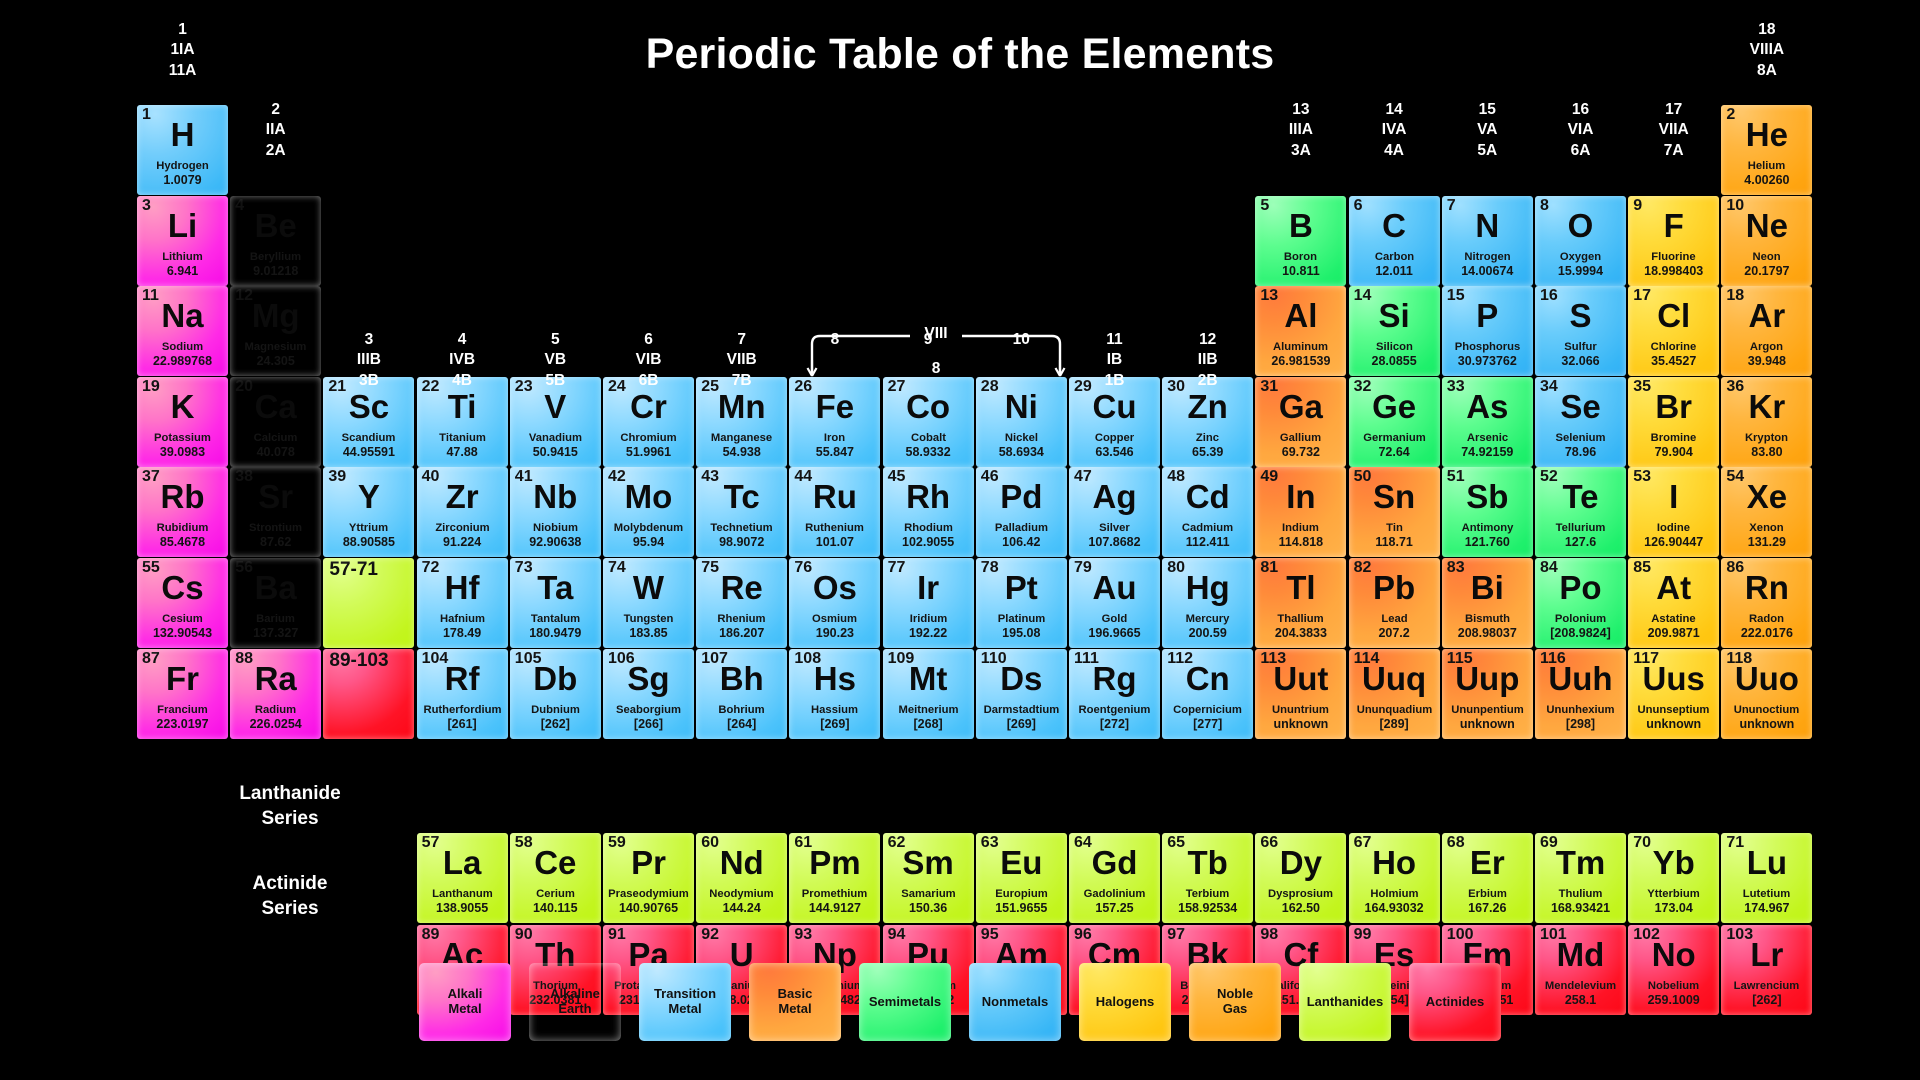 The image size is (1920, 1080). I want to click on element-cell-uut: 113 Uut Ununtrium unknown, so click(1301, 693).